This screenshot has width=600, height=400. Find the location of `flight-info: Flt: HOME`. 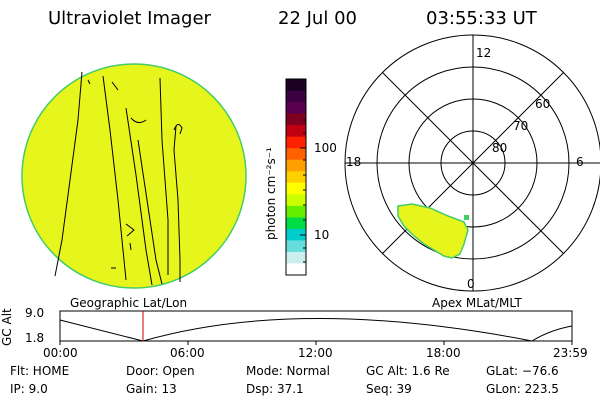

flight-info: Flt: HOME is located at coordinates (40, 371).